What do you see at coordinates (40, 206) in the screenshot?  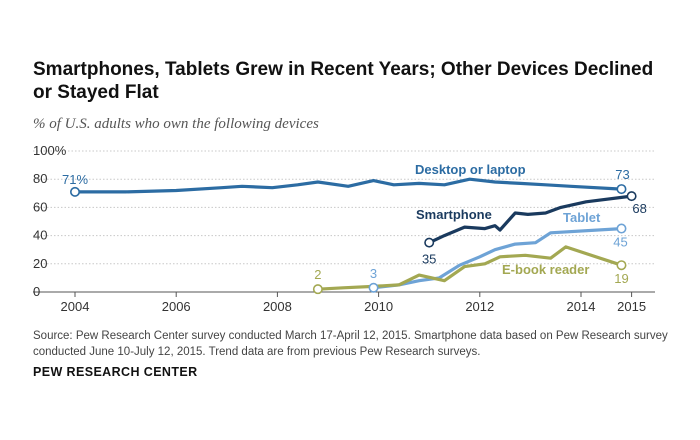 I see `y-tick-label: 60` at bounding box center [40, 206].